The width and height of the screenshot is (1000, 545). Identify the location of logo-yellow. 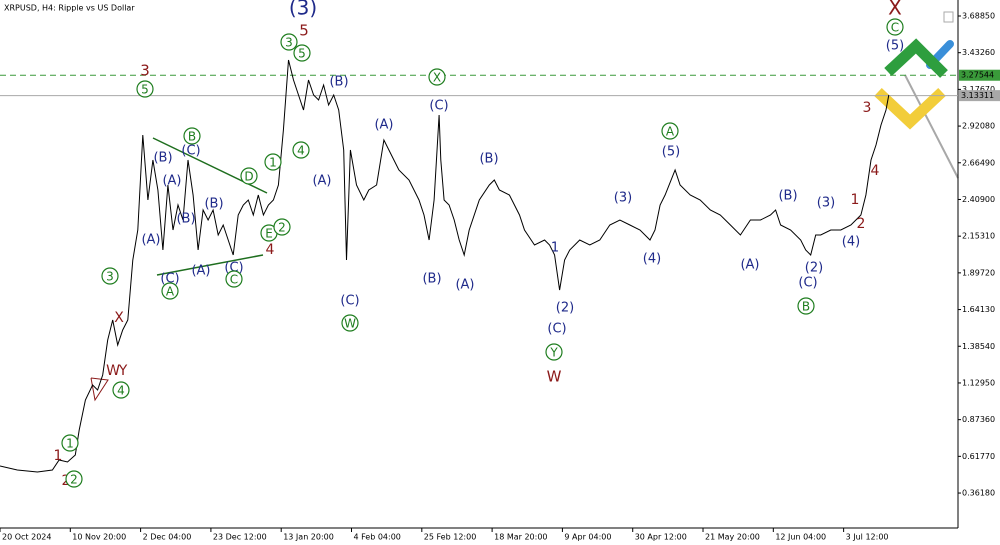
(910, 108).